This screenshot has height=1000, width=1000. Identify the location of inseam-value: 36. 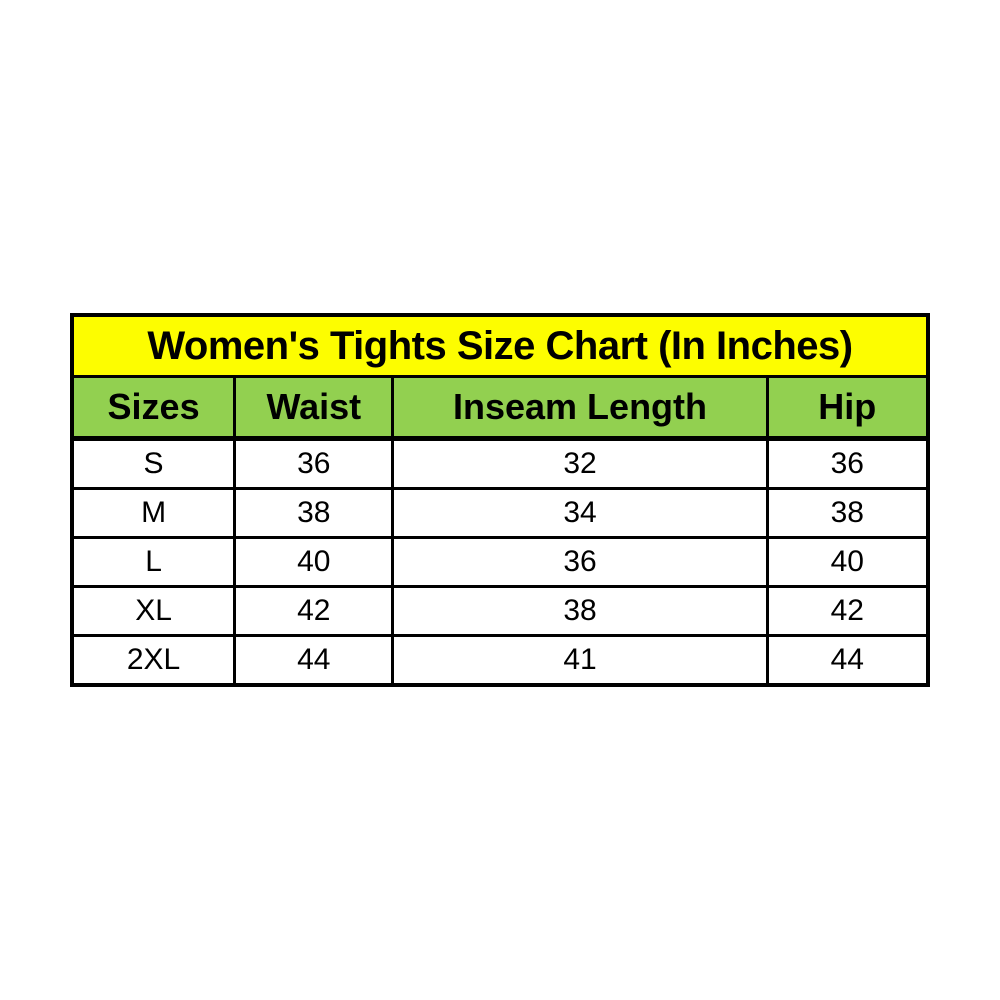
(580, 562).